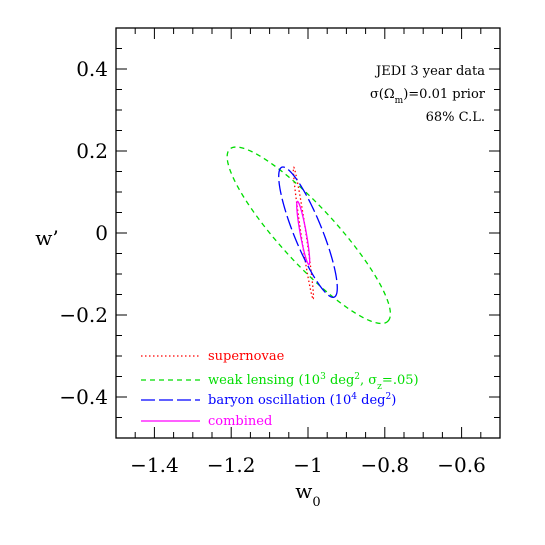 The width and height of the screenshot is (545, 545). I want to click on x-tick-label: −1.4, so click(154, 465).